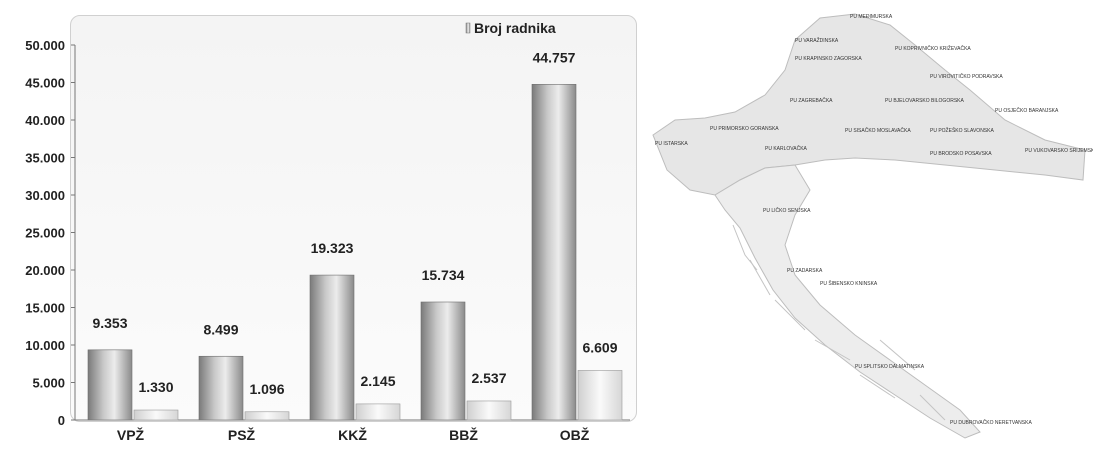  I want to click on bar-KKŽ-series-1, so click(332, 347).